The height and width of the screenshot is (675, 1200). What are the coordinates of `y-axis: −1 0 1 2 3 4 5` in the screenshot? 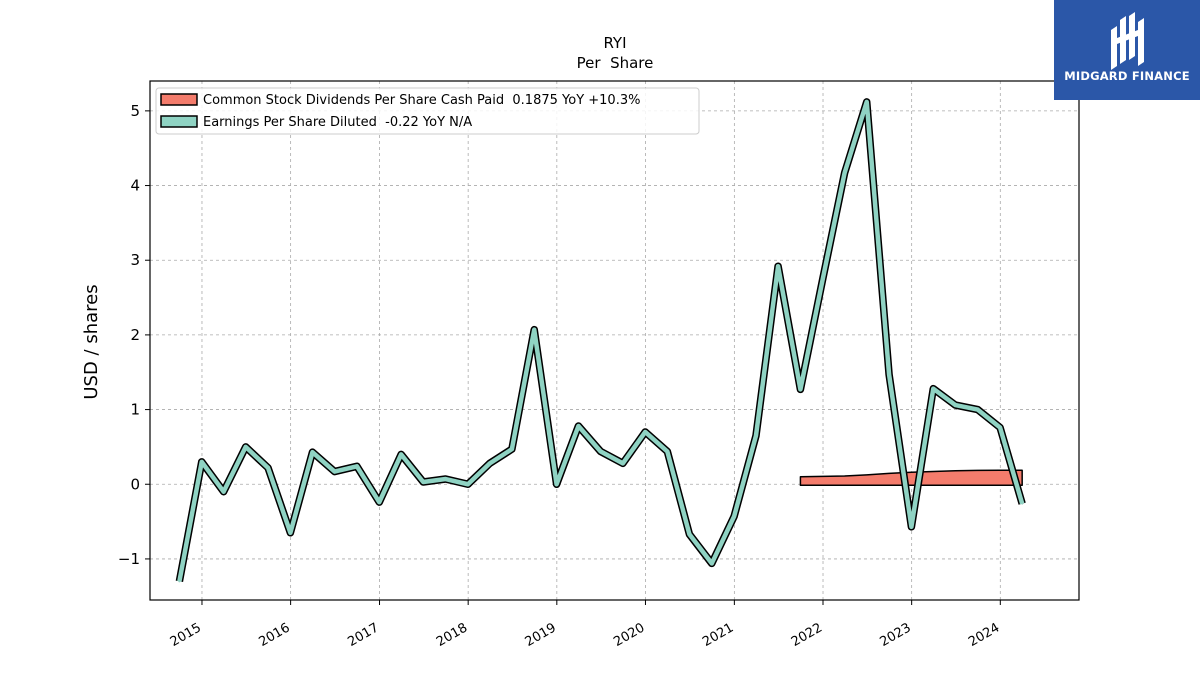 It's located at (134, 335).